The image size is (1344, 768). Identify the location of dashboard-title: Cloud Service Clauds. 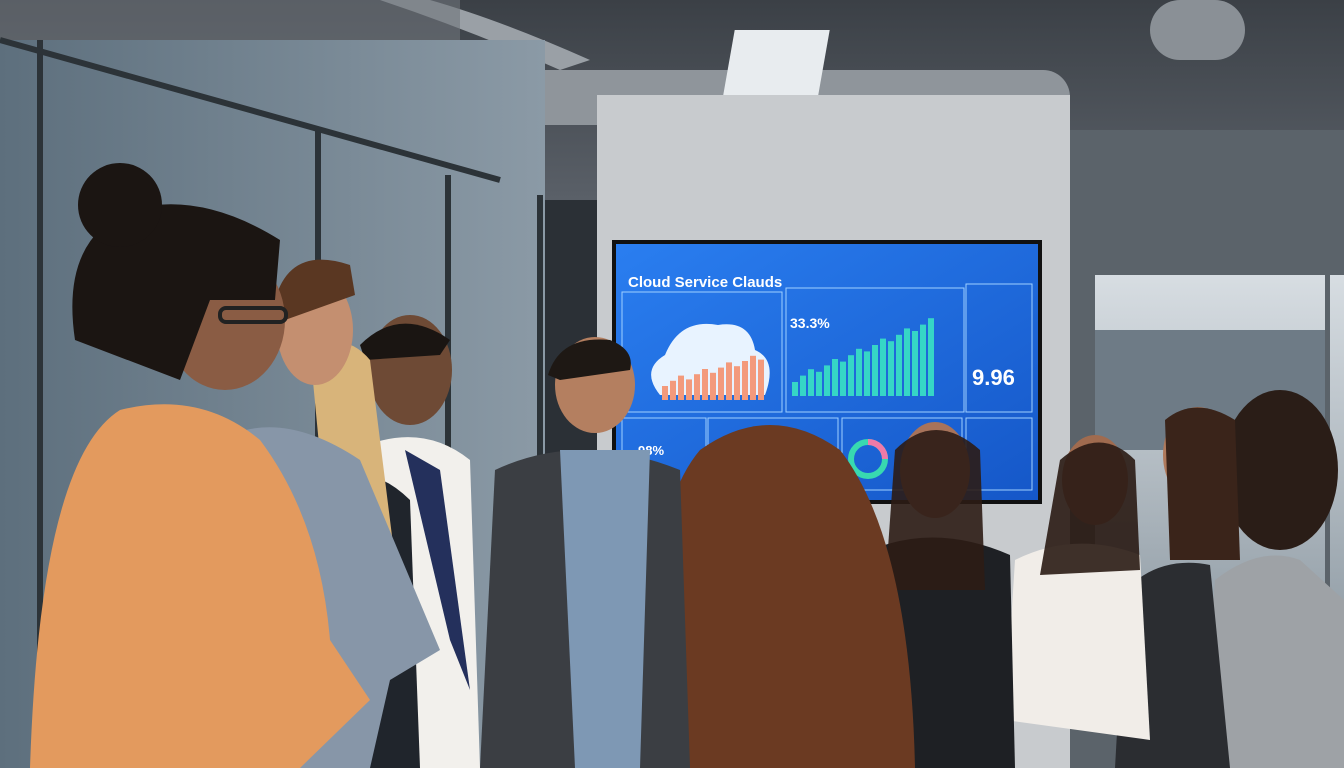
(705, 282).